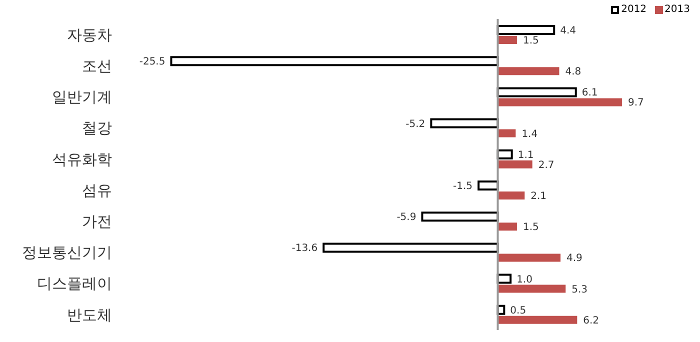 The height and width of the screenshot is (342, 700). Describe the element at coordinates (574, 258) in the screenshot. I see `data-label: 4.9` at that location.